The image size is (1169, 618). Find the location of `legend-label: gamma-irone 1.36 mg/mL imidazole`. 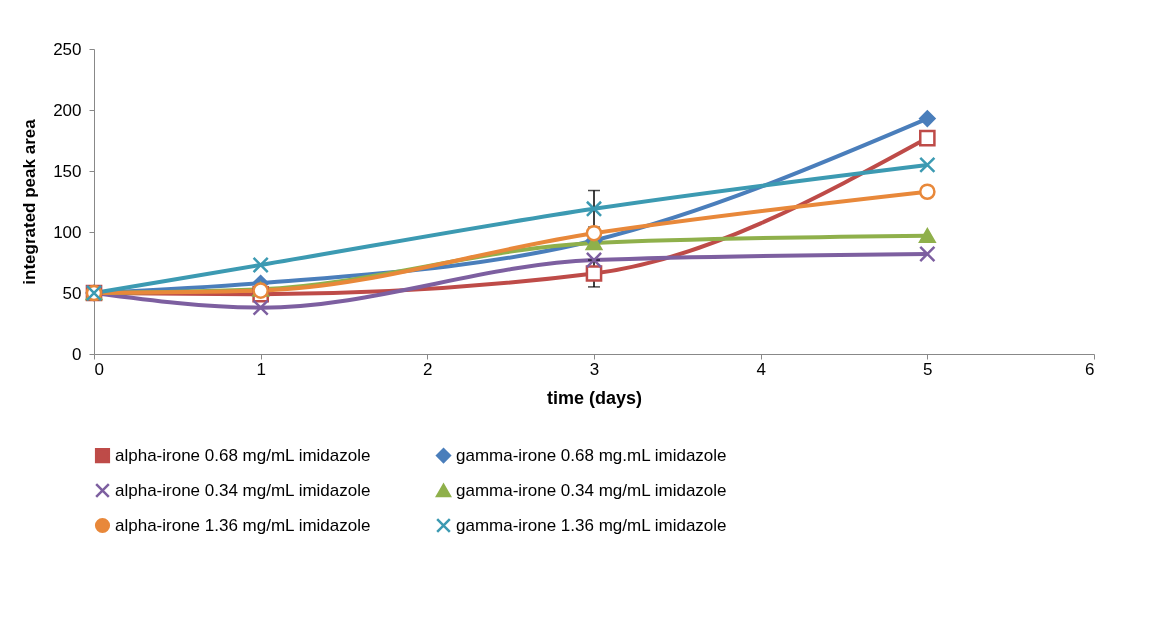

legend-label: gamma-irone 1.36 mg/mL imidazole is located at coordinates (591, 525).